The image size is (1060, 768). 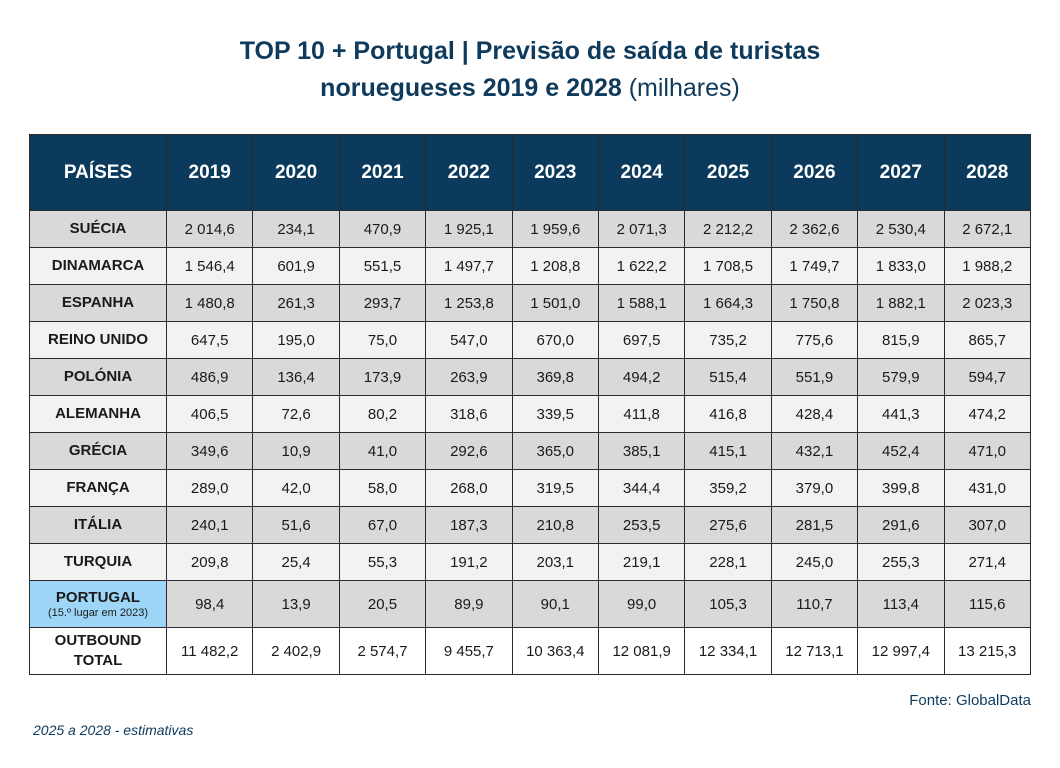 What do you see at coordinates (382, 172) in the screenshot?
I see `header-year: 2021` at bounding box center [382, 172].